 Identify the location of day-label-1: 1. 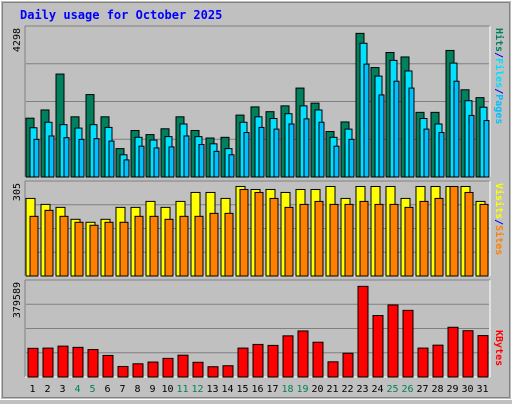
(32, 389).